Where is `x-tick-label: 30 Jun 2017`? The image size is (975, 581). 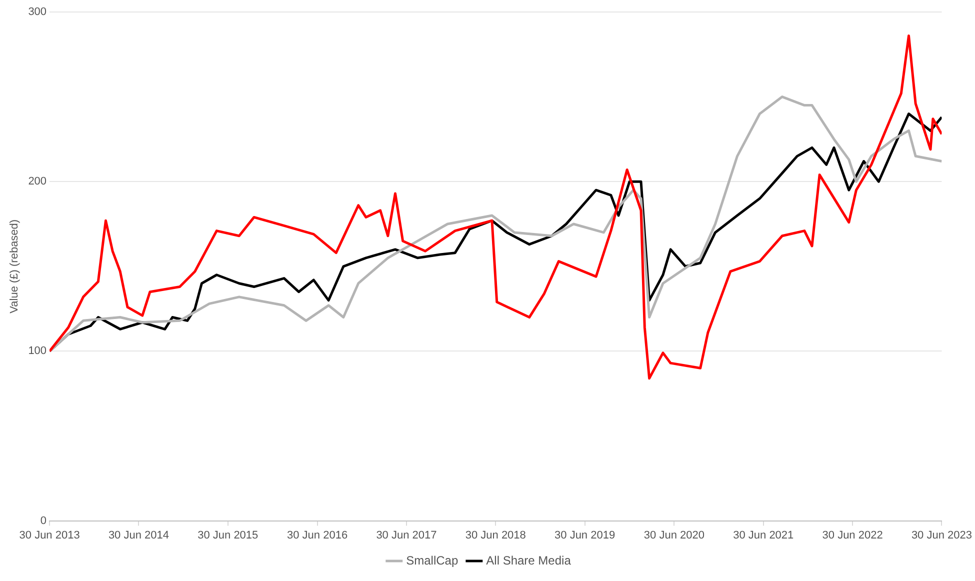 x-tick-label: 30 Jun 2017 is located at coordinates (406, 535).